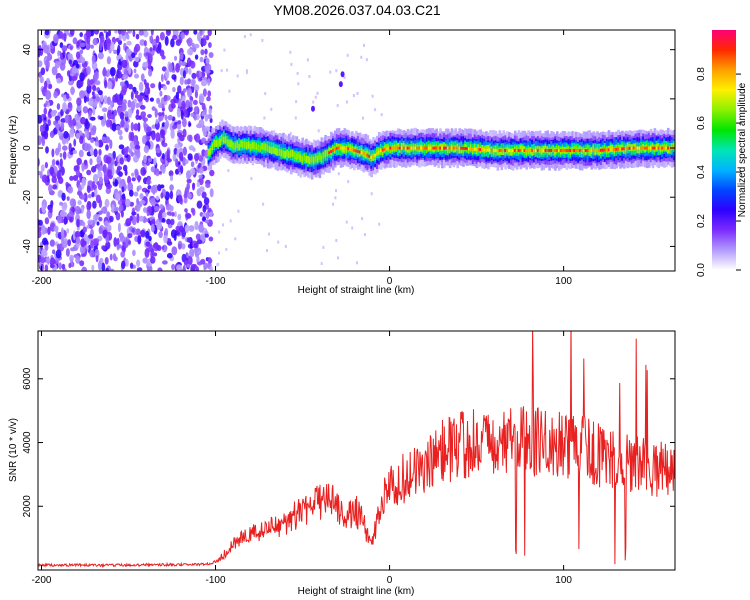 The image size is (750, 600). I want to click on heatmap-y-tick-label: -20, so click(27, 197).